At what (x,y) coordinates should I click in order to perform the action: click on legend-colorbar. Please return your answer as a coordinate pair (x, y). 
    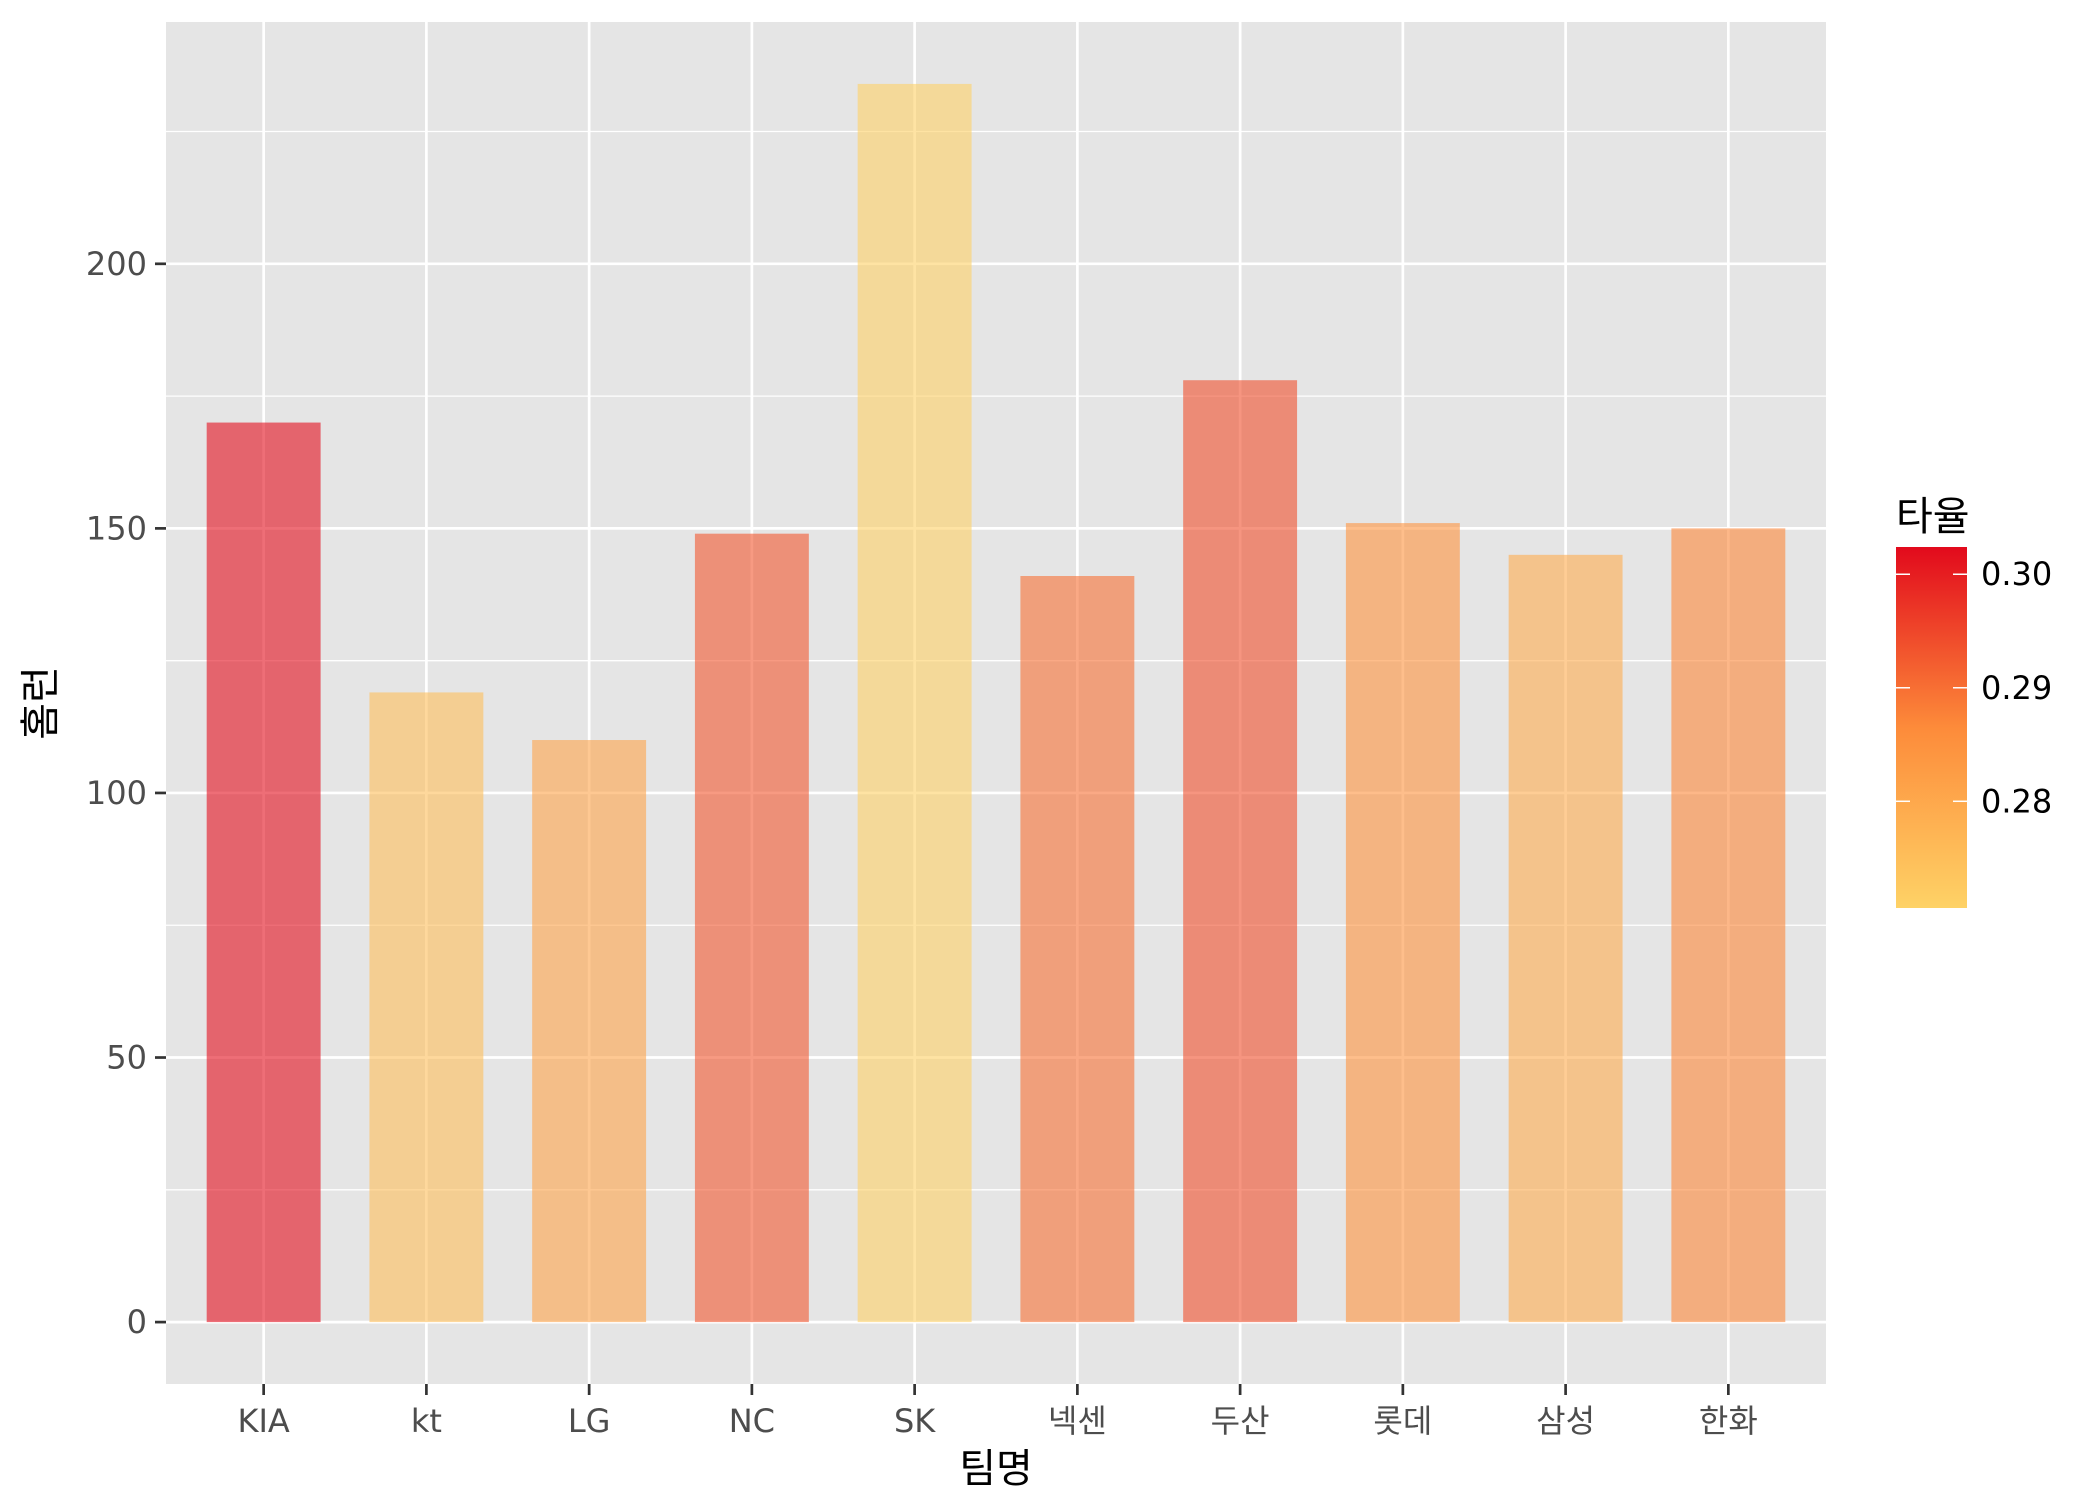
    Looking at the image, I should click on (1931, 727).